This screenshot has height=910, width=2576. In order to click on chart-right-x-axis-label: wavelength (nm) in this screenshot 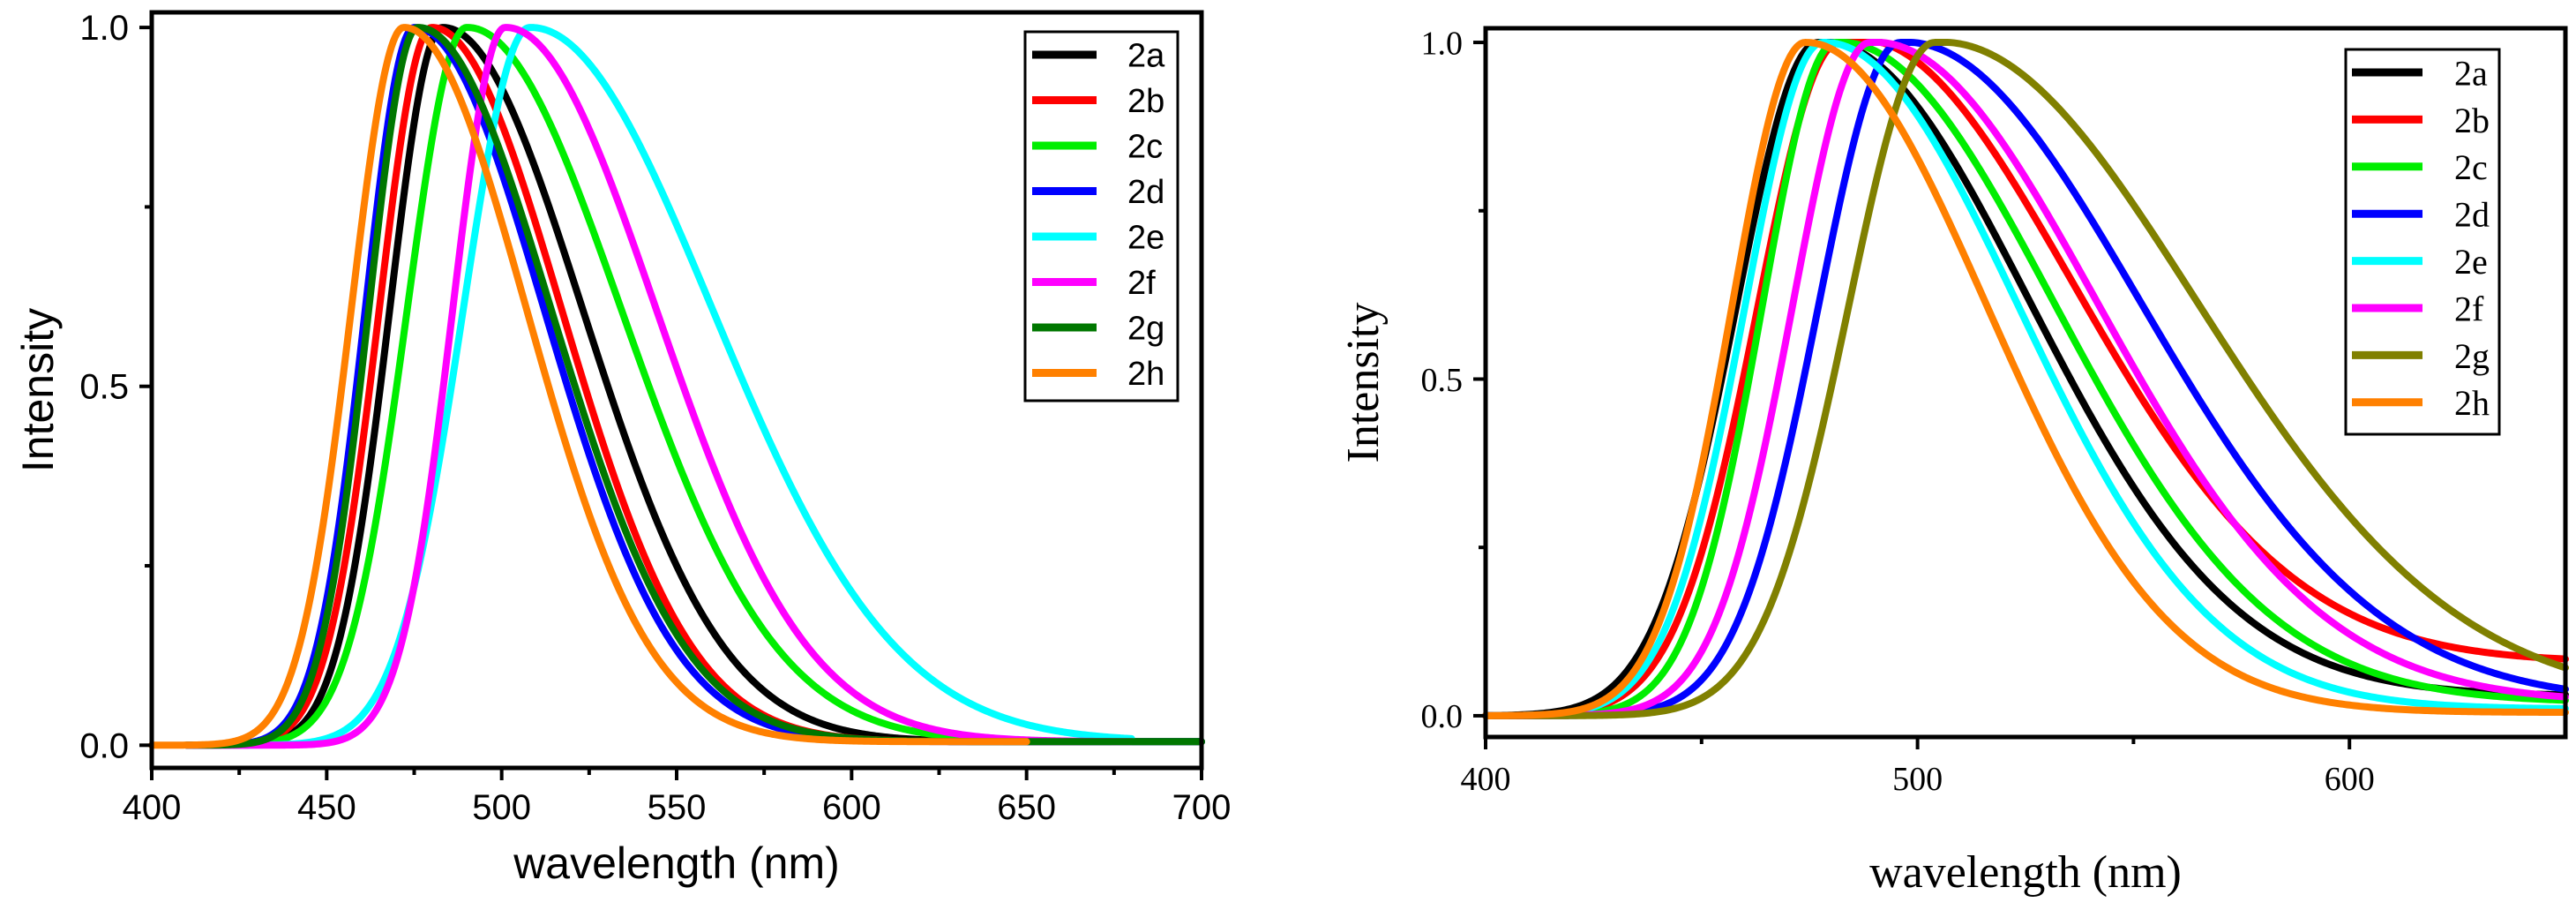, I will do `click(2026, 872)`.